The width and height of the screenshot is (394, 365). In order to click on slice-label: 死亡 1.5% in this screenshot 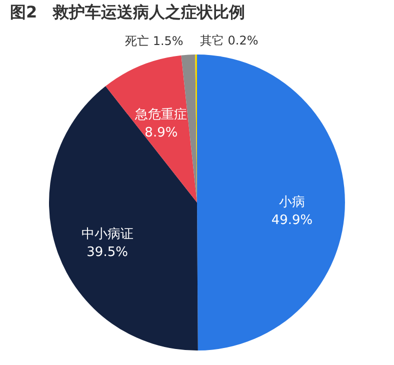, I will do `click(154, 41)`.